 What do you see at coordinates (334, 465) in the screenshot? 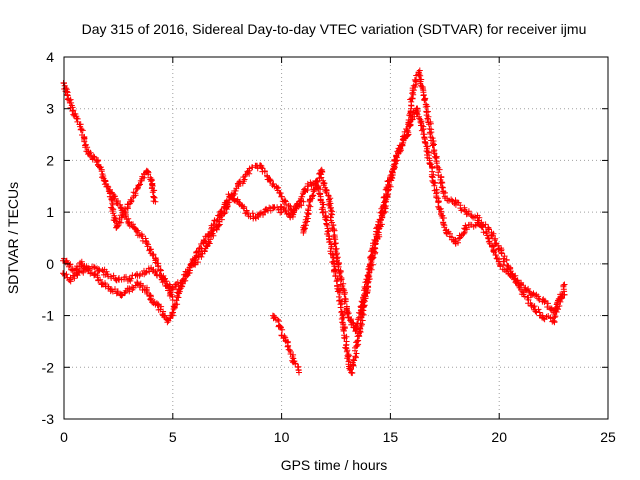
I see `x-axis-label: GPS time / hours` at bounding box center [334, 465].